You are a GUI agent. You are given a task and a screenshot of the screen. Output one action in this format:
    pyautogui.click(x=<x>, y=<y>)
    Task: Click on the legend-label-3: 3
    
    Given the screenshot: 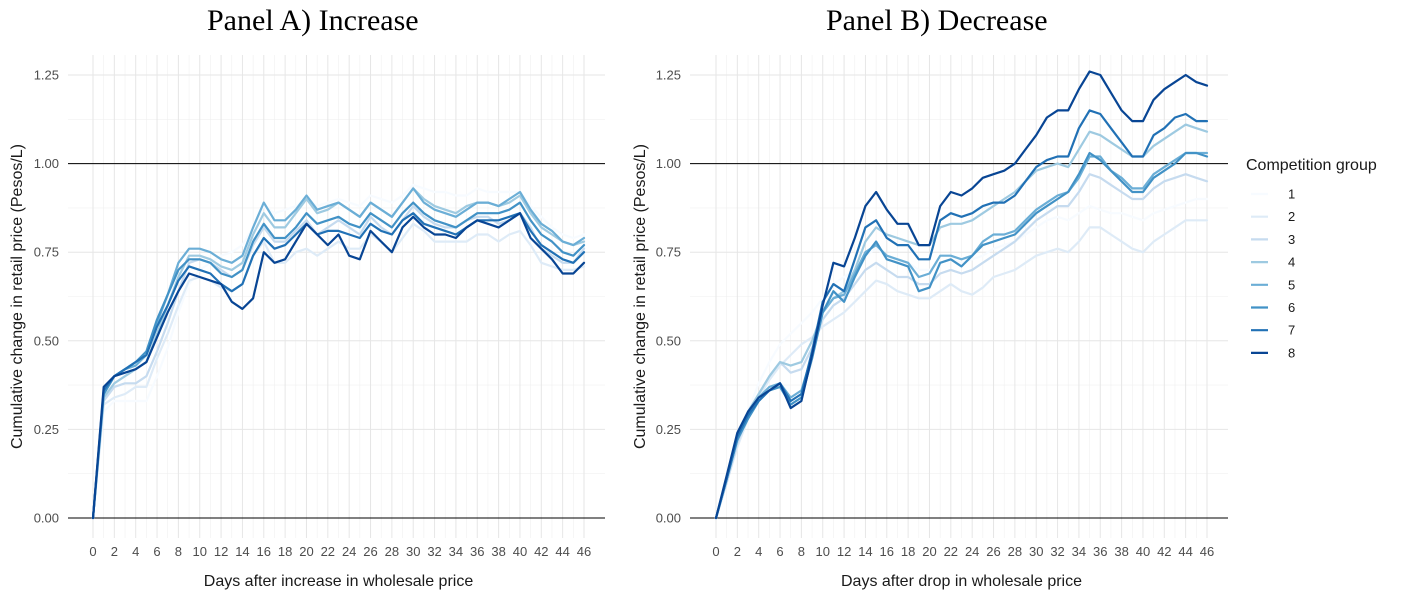 What is the action you would take?
    pyautogui.click(x=1291, y=239)
    